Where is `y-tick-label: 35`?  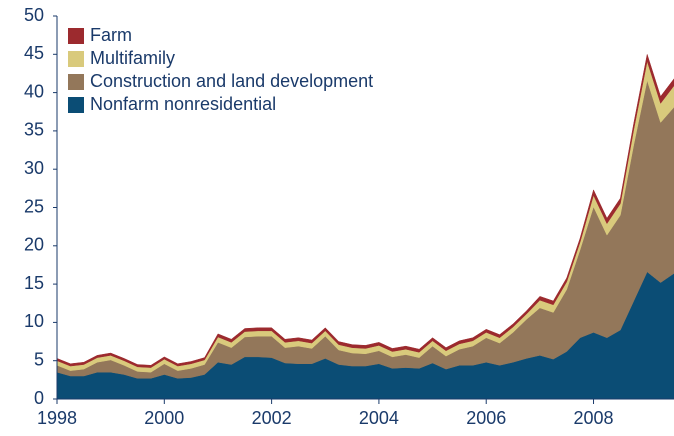
y-tick-label: 35 is located at coordinates (34, 130).